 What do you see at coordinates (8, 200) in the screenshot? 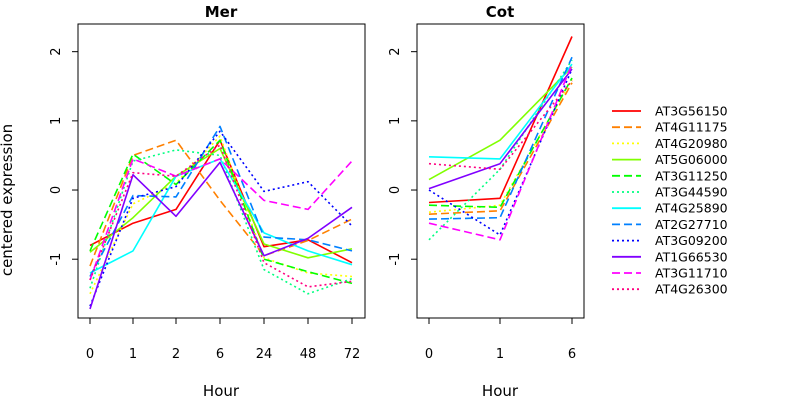
I see `y-axis-title: centered expression` at bounding box center [8, 200].